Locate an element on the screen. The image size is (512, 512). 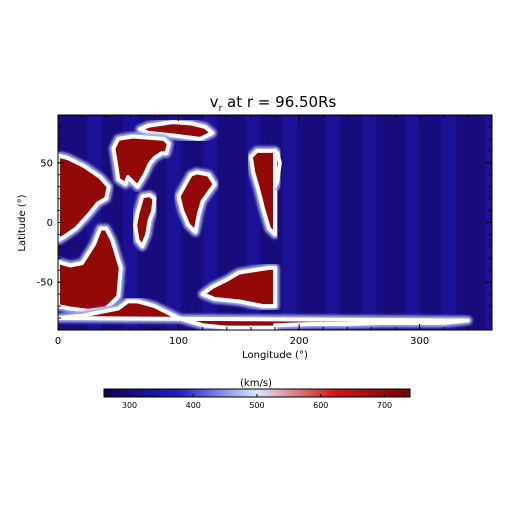
y-tick-label: -50 is located at coordinates (45, 283).